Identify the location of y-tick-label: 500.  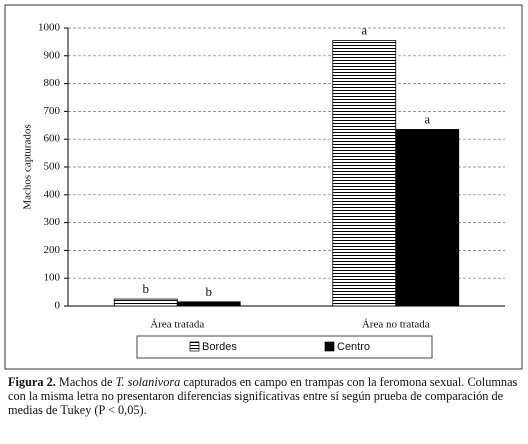
(52, 167).